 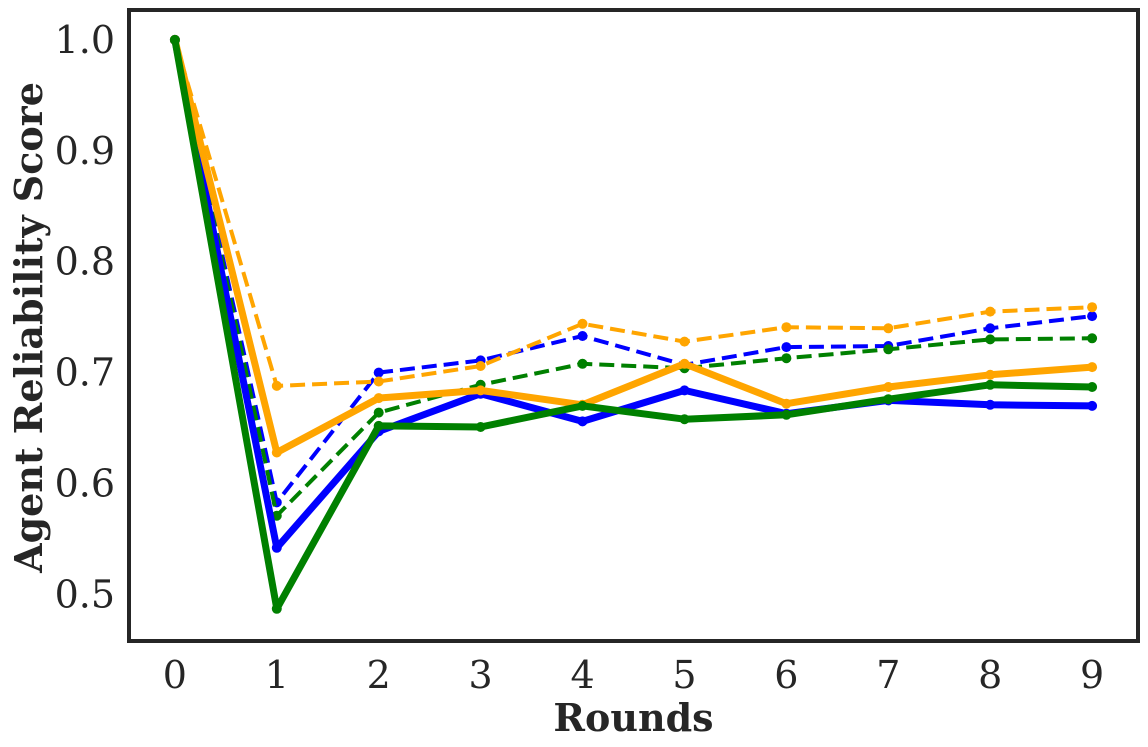 What do you see at coordinates (990, 675) in the screenshot?
I see `x-tick-label: 8` at bounding box center [990, 675].